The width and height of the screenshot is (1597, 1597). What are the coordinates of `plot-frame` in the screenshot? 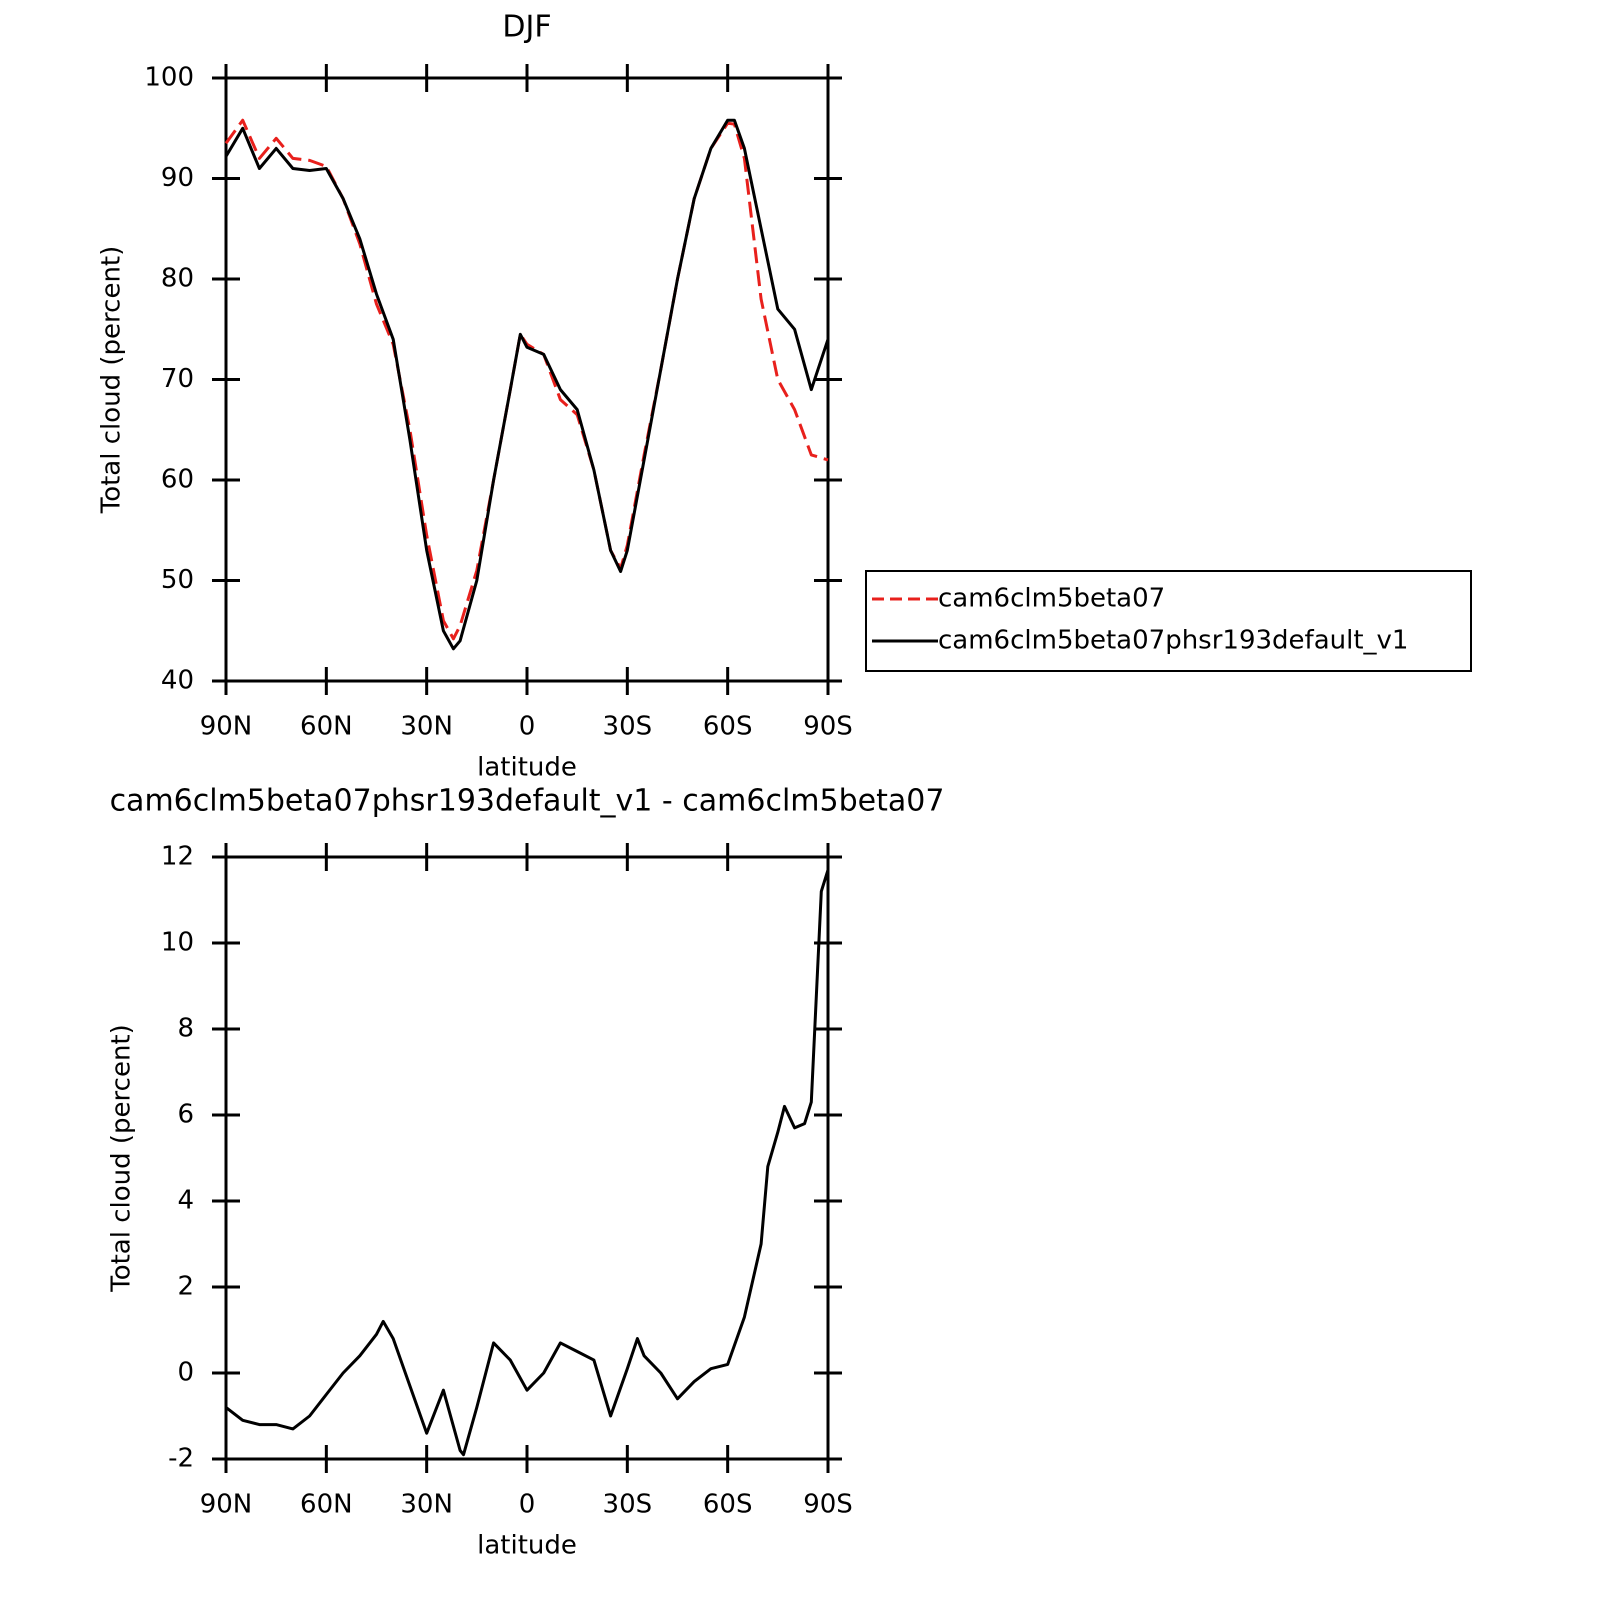 It's located at (527, 1158).